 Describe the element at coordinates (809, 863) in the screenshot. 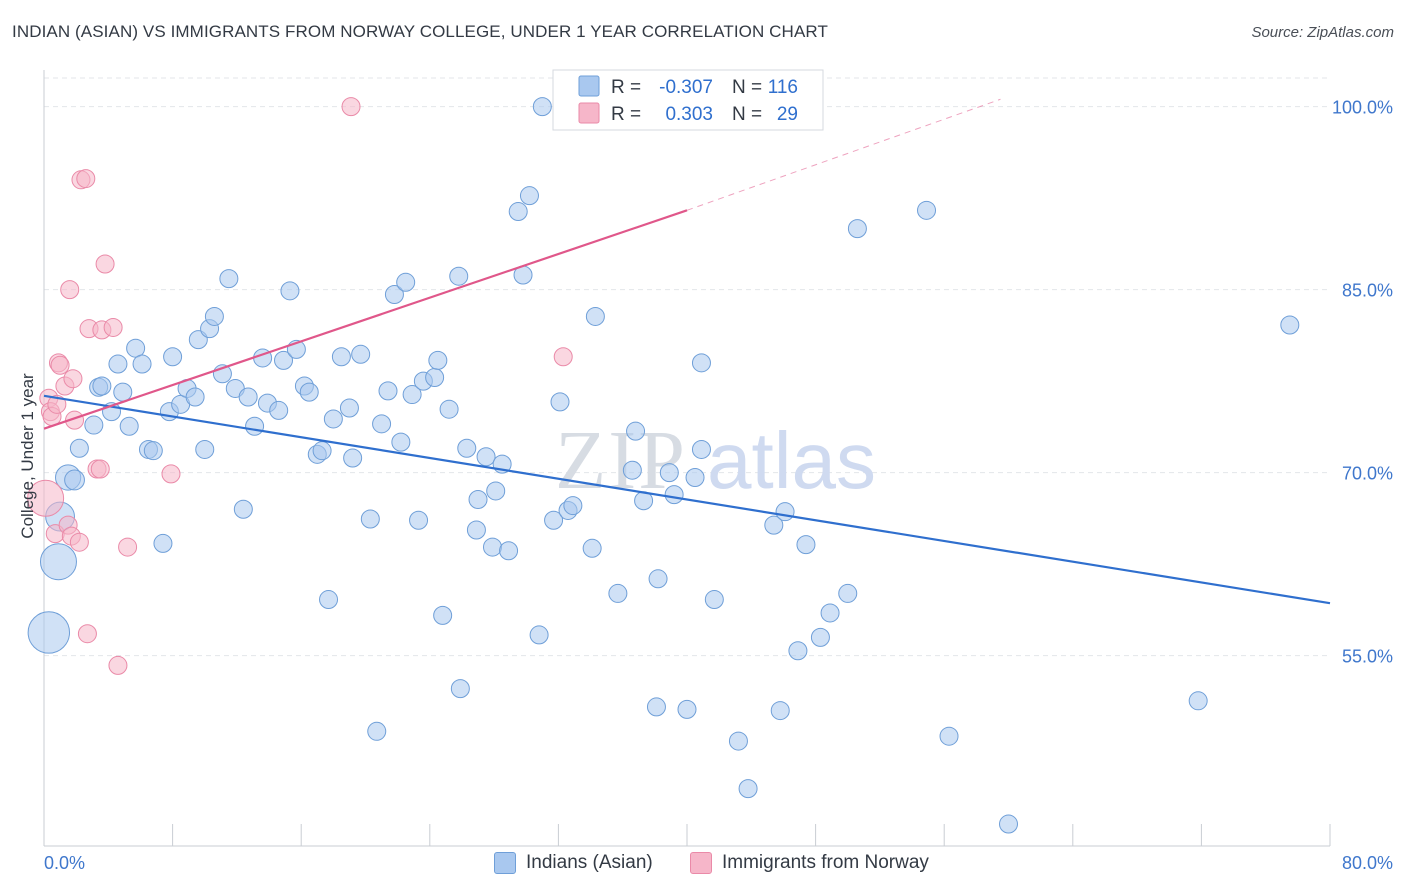

I see `legend-item-norway: Immigrants from Norway` at that location.